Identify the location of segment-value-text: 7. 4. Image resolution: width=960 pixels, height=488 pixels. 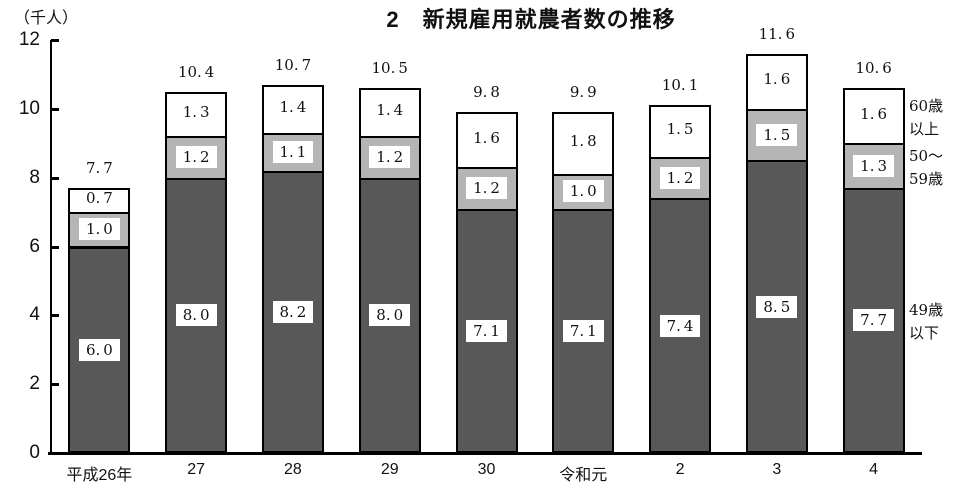
(680, 325).